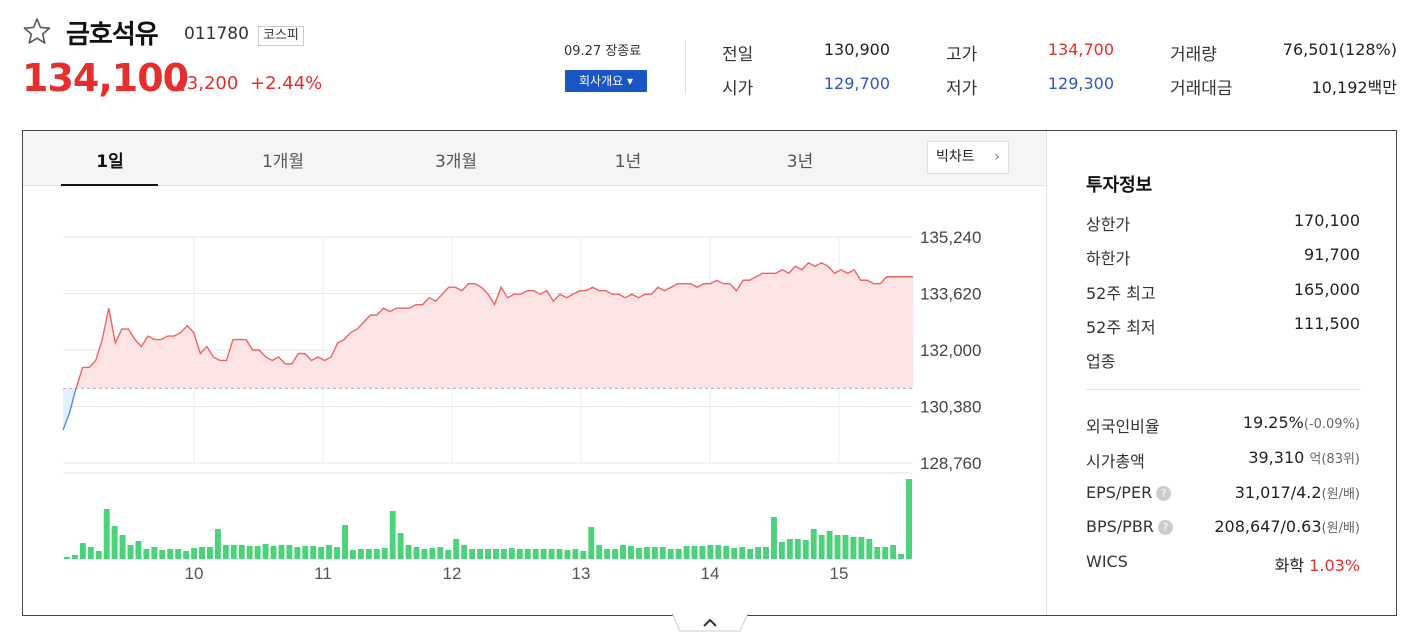 The width and height of the screenshot is (1417, 633). I want to click on x-tick-label: 13, so click(581, 573).